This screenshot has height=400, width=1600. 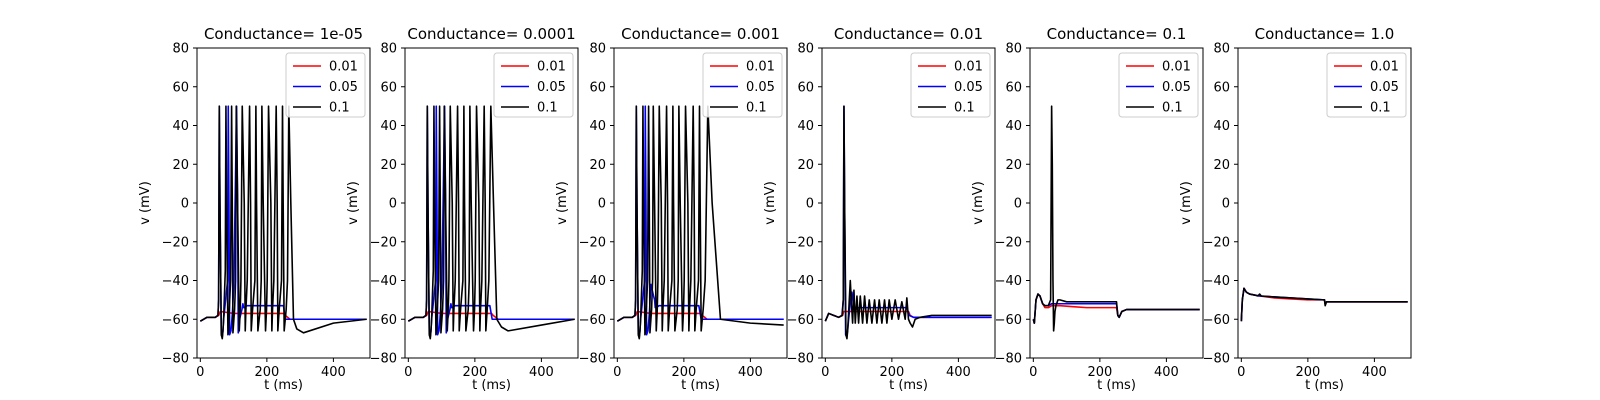 What do you see at coordinates (283, 34) in the screenshot?
I see `subplot-title: Conductance= 1e-05` at bounding box center [283, 34].